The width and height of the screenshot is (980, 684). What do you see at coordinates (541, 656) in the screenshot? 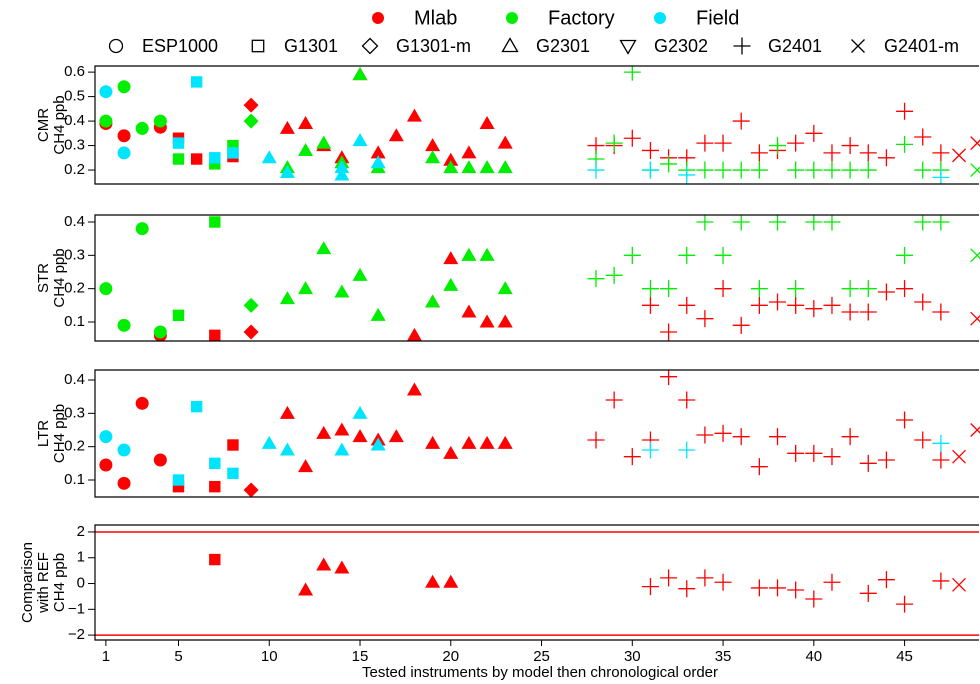
I see `x-tick-label: 25` at bounding box center [541, 656].